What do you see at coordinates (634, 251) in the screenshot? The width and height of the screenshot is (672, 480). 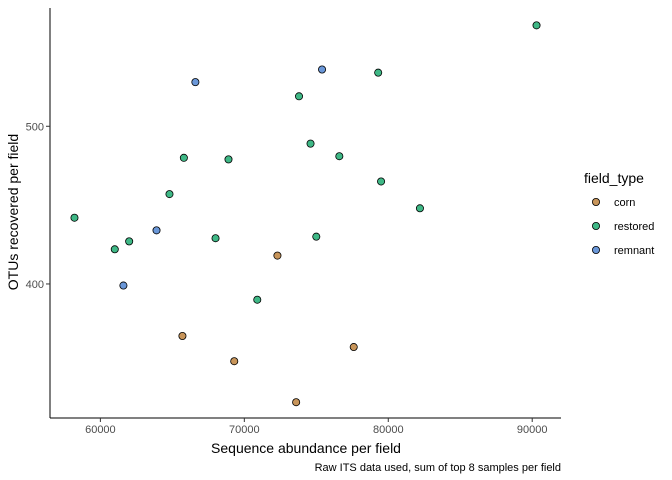 I see `legend-label-remnant: remnant` at bounding box center [634, 251].